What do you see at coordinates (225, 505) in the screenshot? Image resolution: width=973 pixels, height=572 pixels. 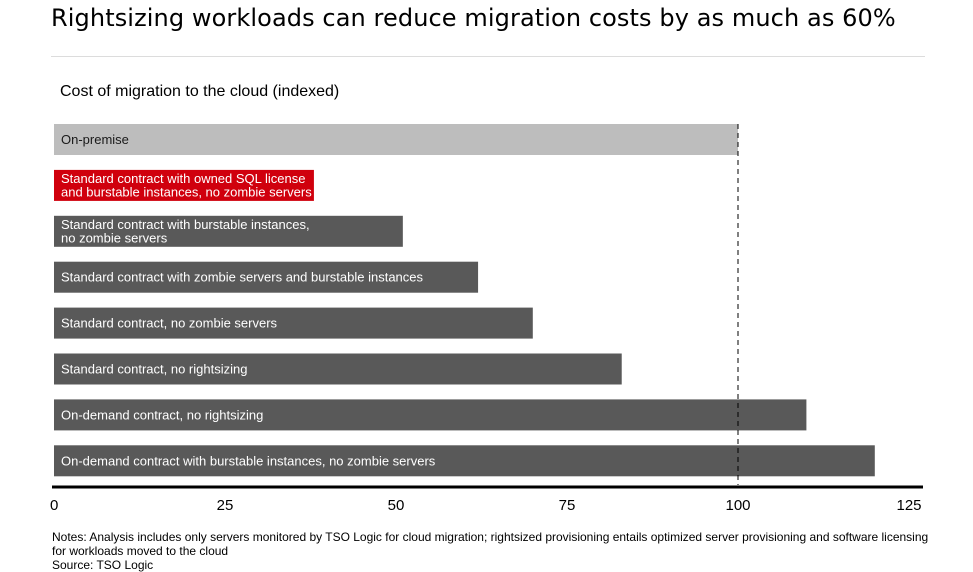 I see `x-tick-label: 25` at bounding box center [225, 505].